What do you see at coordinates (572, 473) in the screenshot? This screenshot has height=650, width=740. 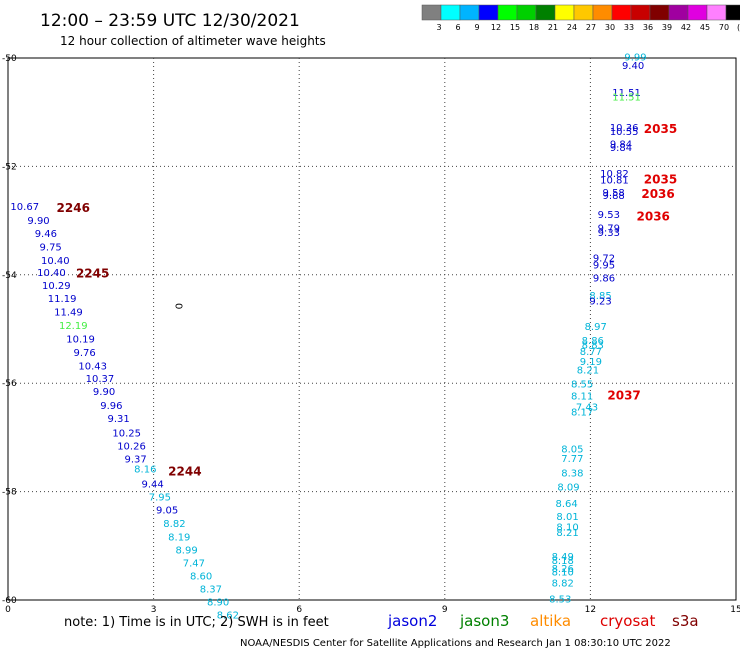 I see `wave-height-value: 8.38` at bounding box center [572, 473].